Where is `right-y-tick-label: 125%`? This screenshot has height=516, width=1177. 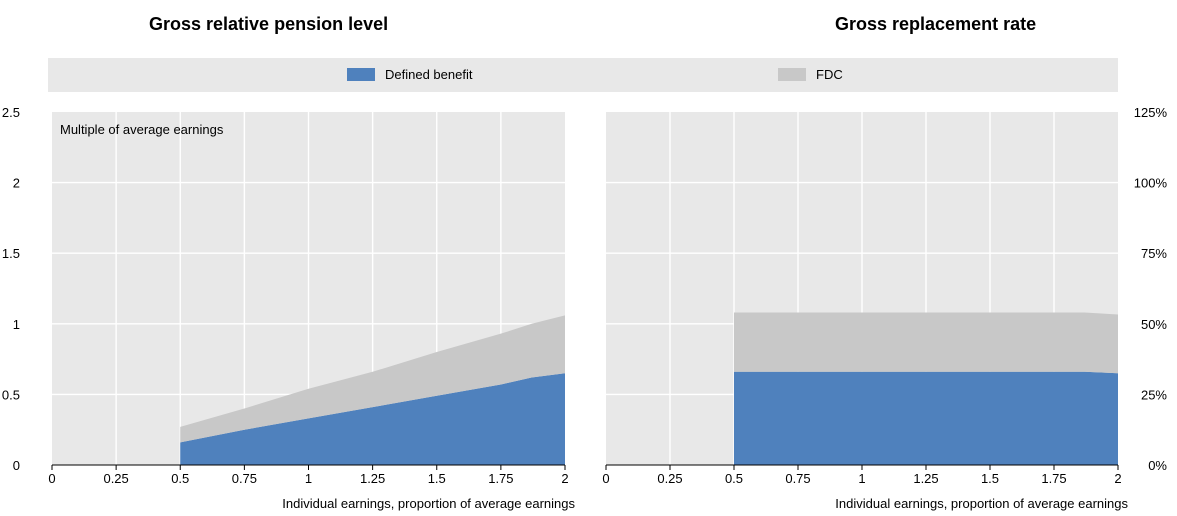
right-y-tick-label: 125% is located at coordinates (1151, 112).